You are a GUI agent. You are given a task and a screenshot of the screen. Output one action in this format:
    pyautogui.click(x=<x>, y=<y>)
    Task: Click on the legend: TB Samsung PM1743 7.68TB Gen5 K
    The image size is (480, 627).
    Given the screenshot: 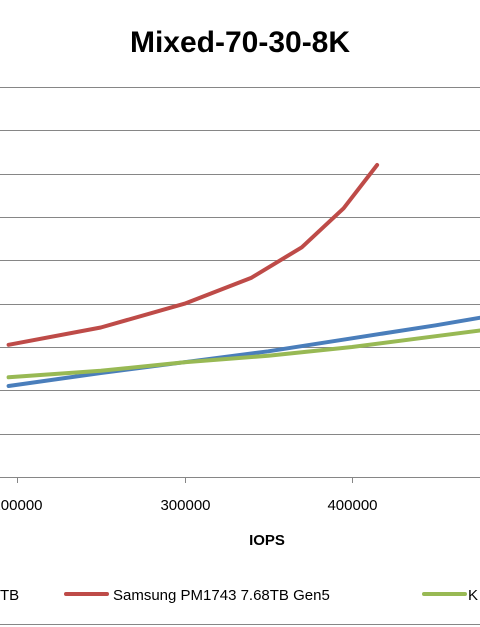 What is the action you would take?
    pyautogui.click(x=239, y=595)
    